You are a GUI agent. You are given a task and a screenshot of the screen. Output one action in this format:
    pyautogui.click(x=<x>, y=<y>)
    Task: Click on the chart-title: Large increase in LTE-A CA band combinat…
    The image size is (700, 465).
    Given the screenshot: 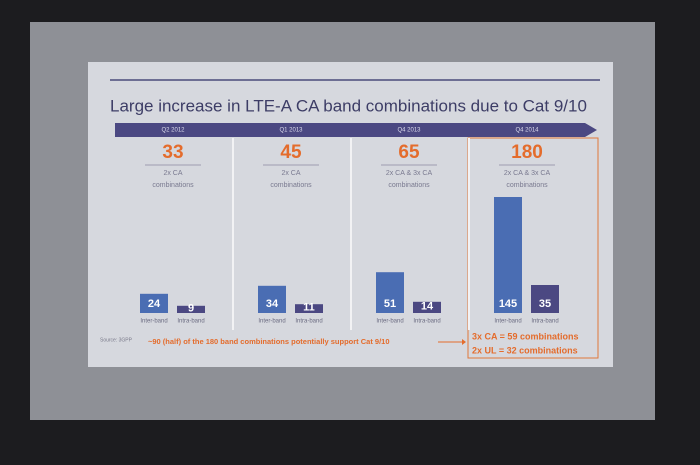 What is the action you would take?
    pyautogui.click(x=348, y=105)
    